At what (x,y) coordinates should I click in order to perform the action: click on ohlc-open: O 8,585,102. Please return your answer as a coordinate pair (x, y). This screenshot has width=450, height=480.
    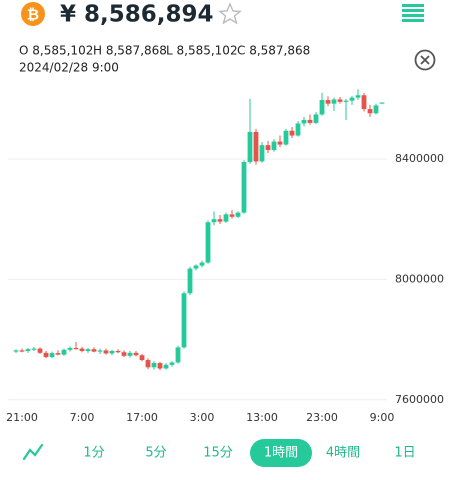
    Looking at the image, I should click on (56, 51).